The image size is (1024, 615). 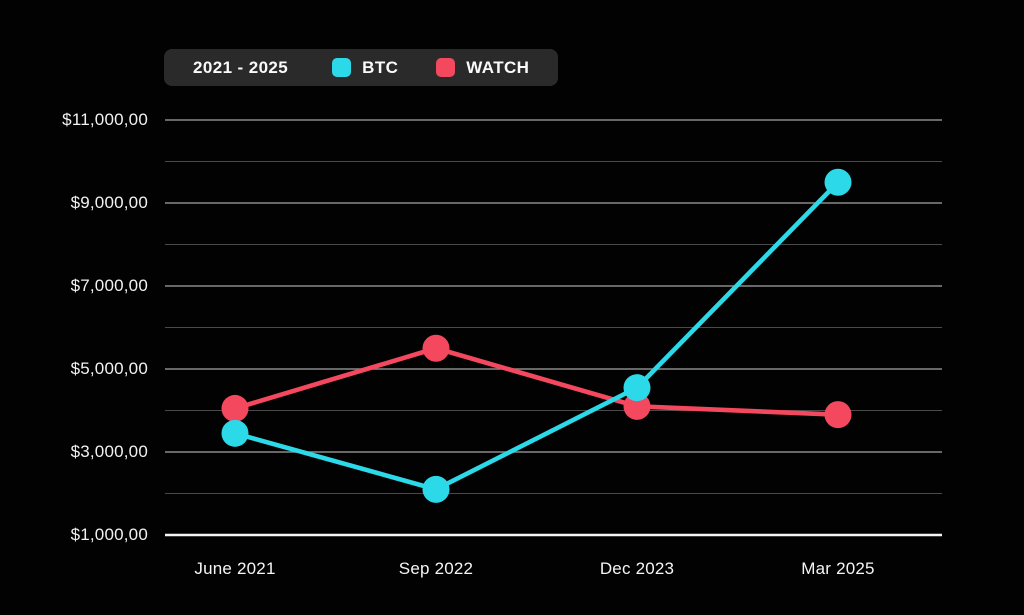 I want to click on y-tick-label-11000: $11,000,00, so click(x=105, y=119).